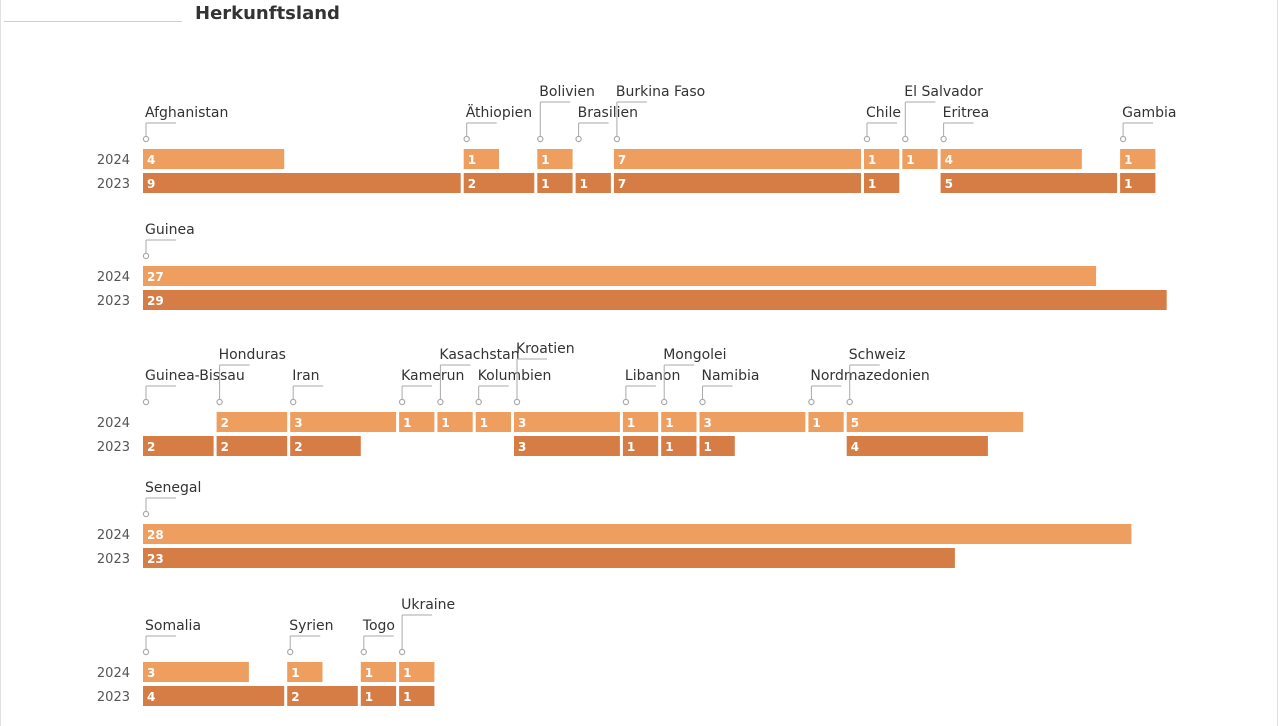 Image resolution: width=1280 pixels, height=726 pixels. Describe the element at coordinates (417, 696) in the screenshot. I see `bar-ukraine-2023` at that location.